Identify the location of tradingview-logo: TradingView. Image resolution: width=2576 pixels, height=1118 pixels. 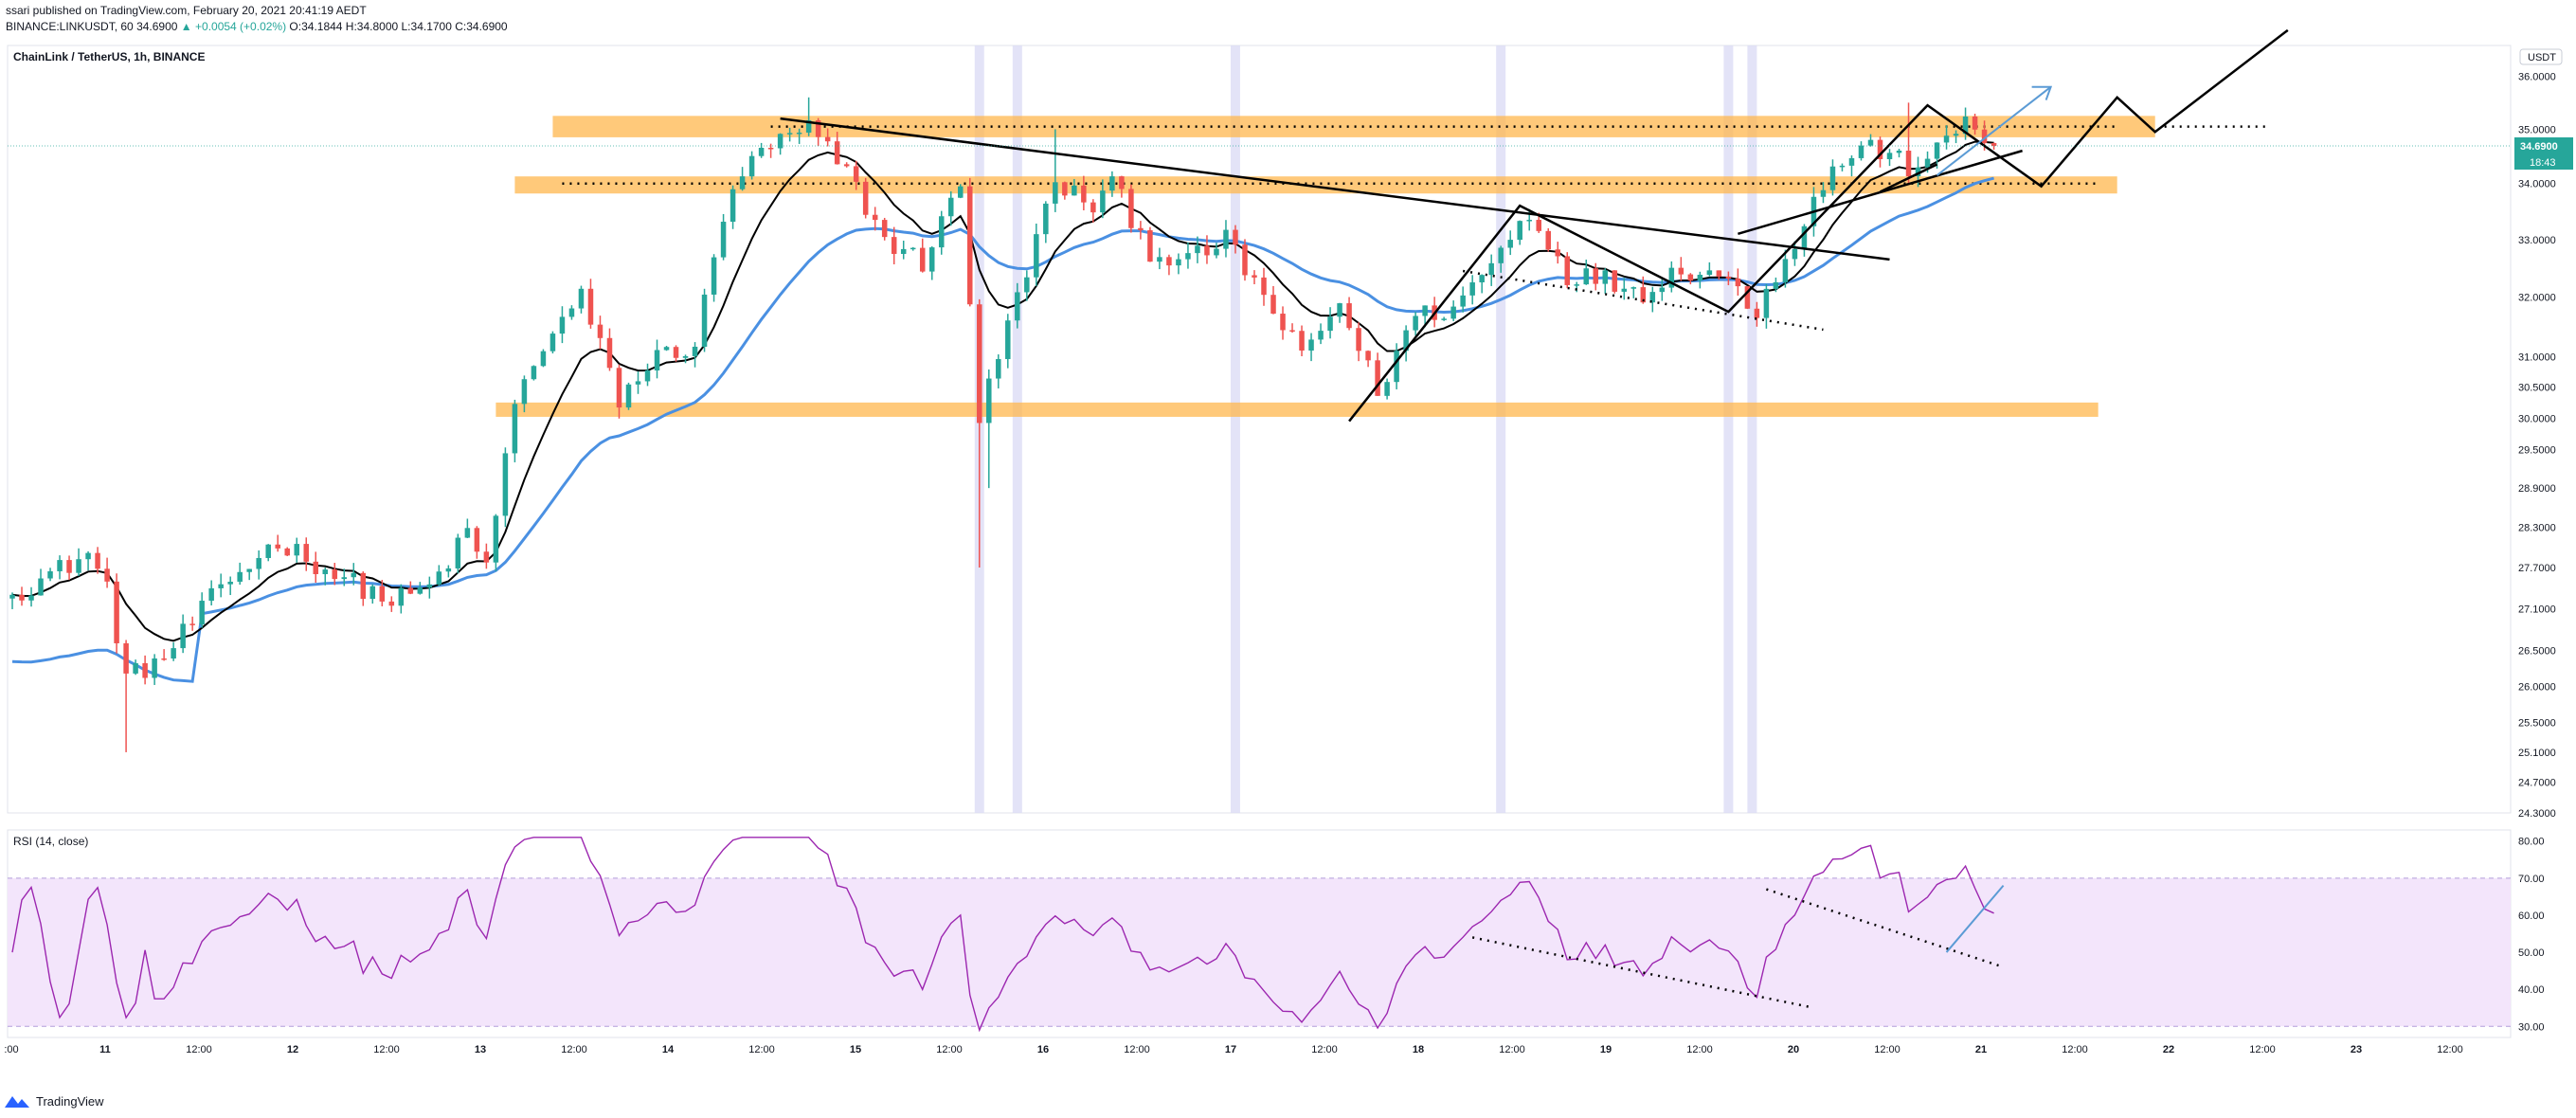
(54, 1101).